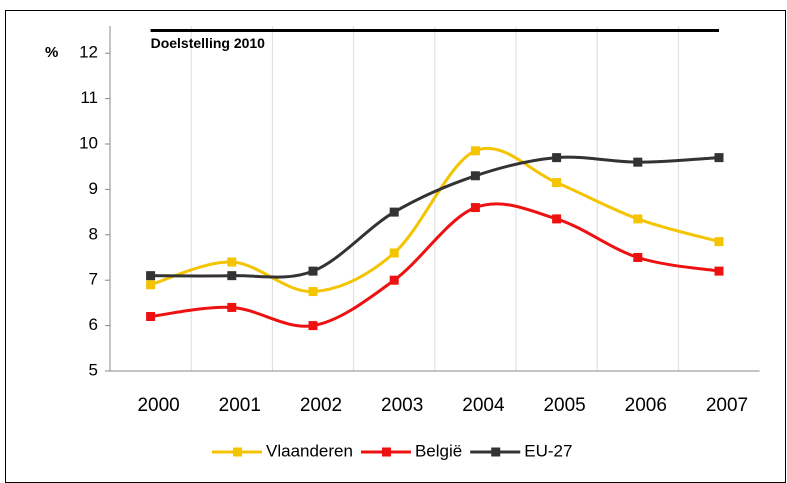 The width and height of the screenshot is (787, 483). Describe the element at coordinates (93, 188) in the screenshot. I see `y-tick-label: 9` at that location.